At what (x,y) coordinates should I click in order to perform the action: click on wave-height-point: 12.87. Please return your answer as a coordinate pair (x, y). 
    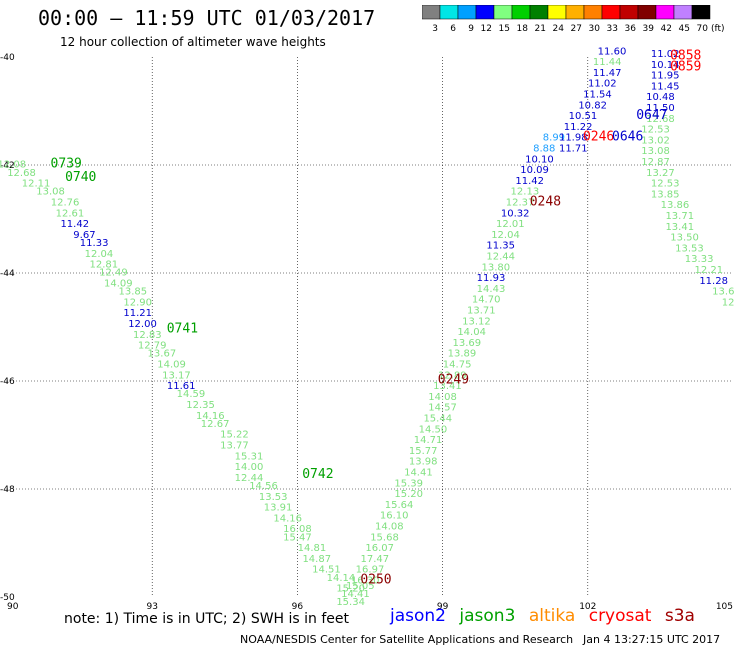
    Looking at the image, I should click on (655, 162).